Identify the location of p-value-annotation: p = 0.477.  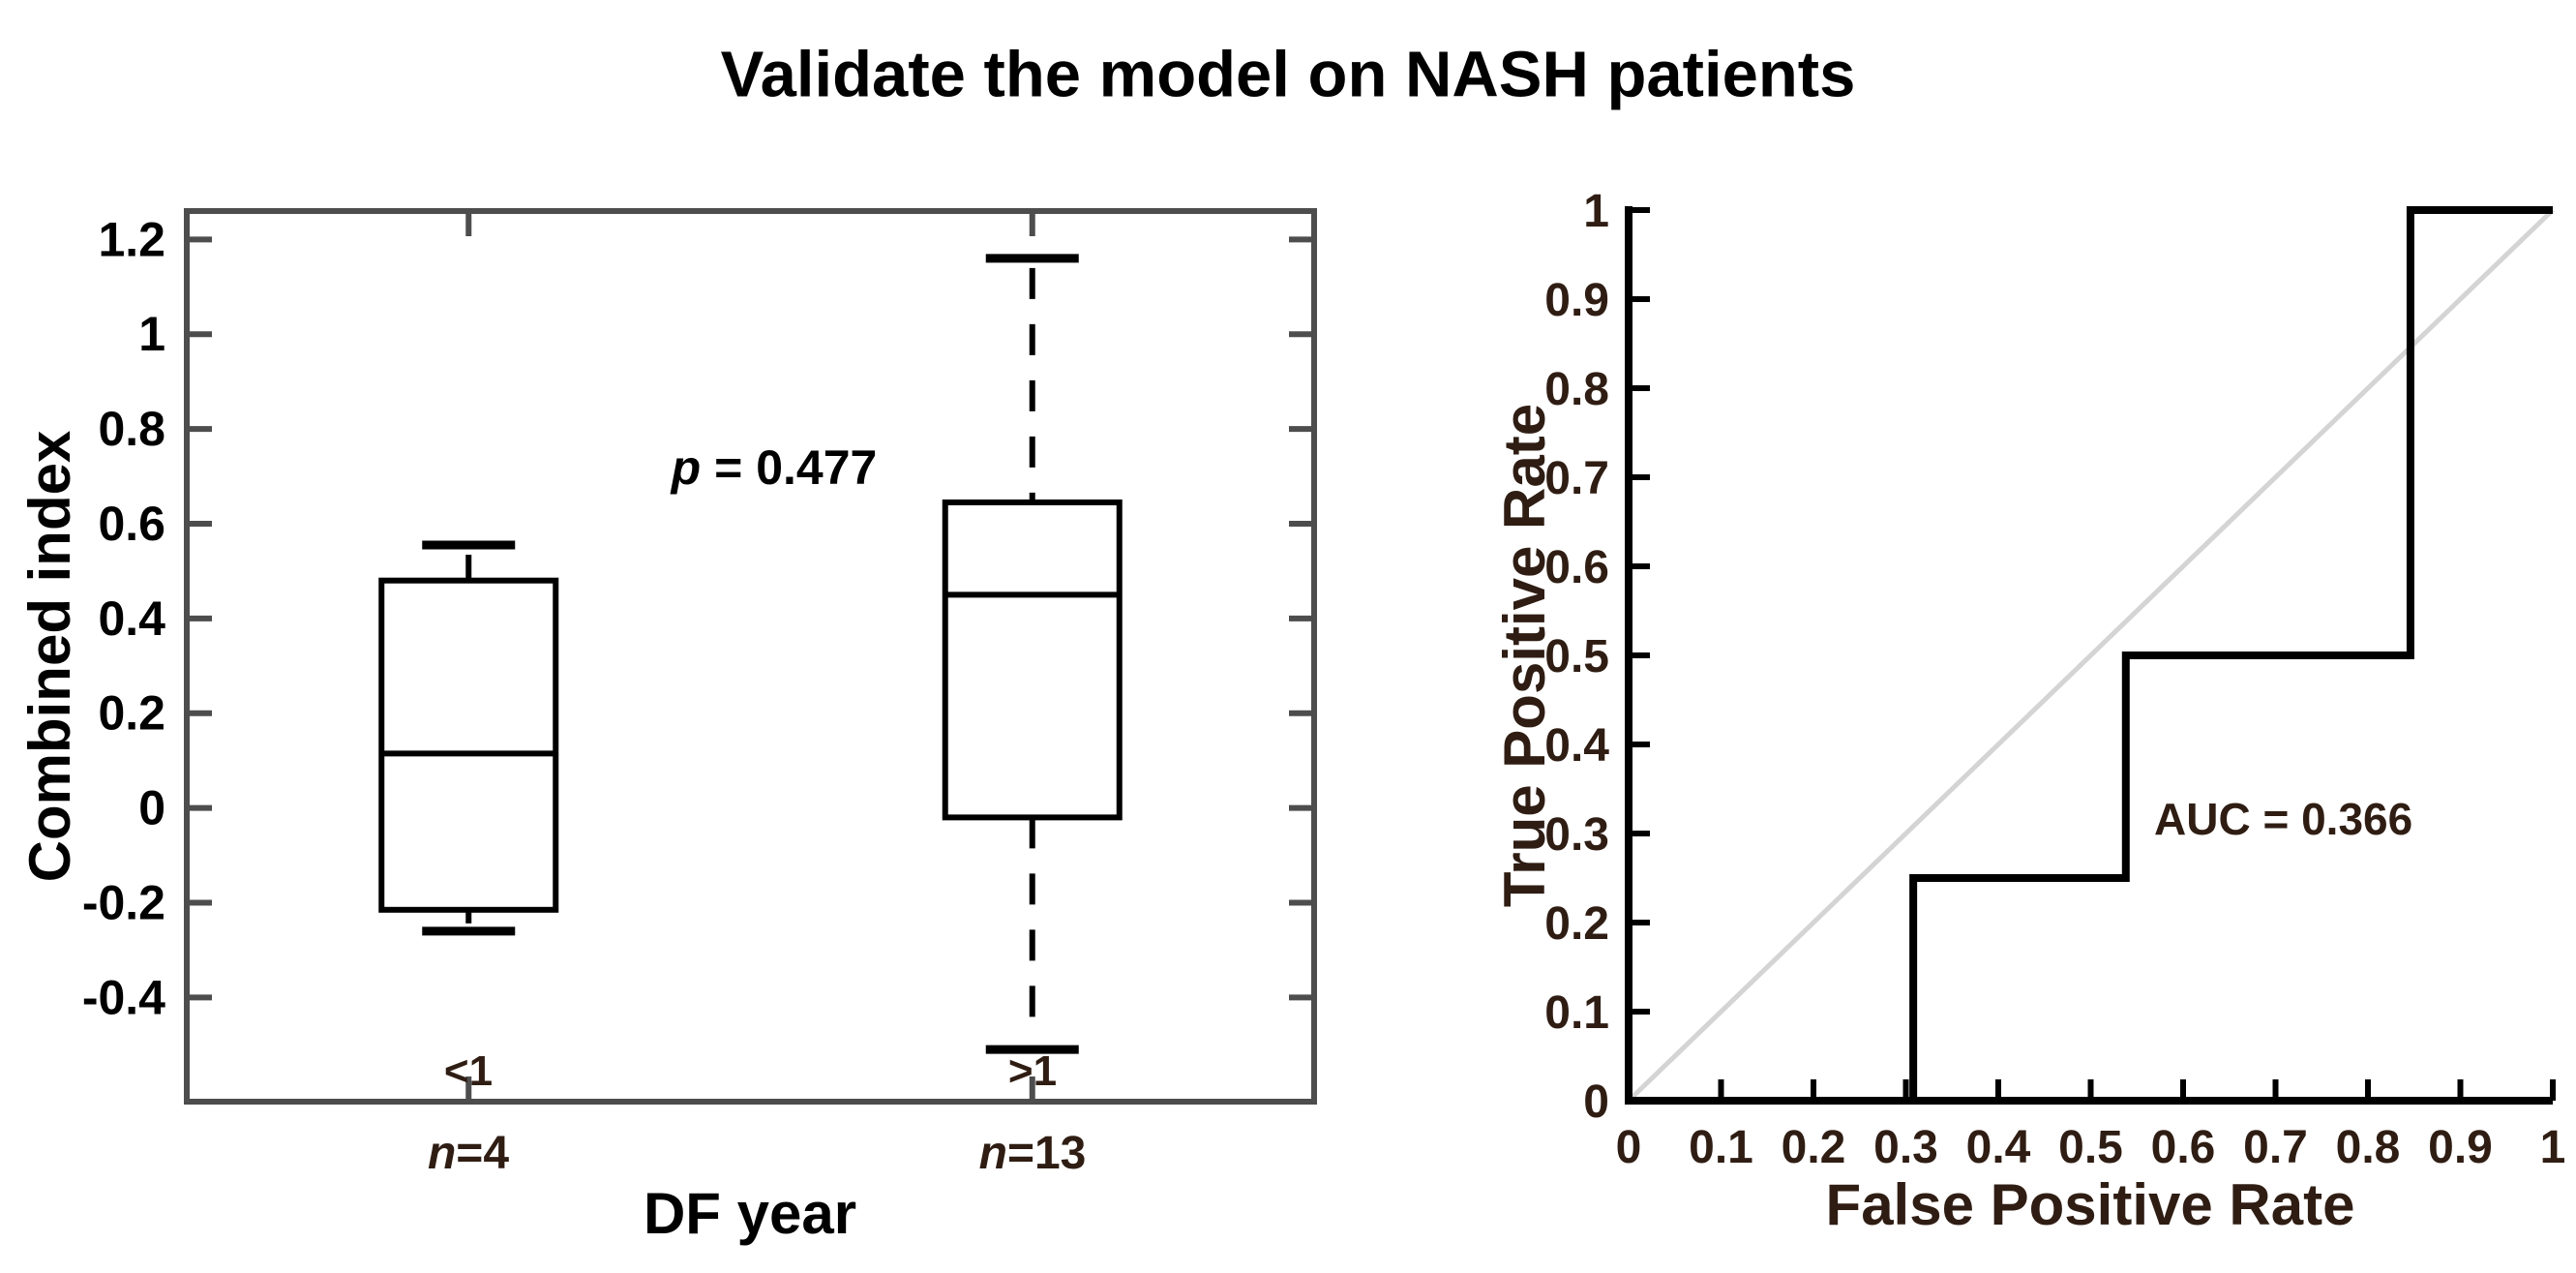
(775, 467).